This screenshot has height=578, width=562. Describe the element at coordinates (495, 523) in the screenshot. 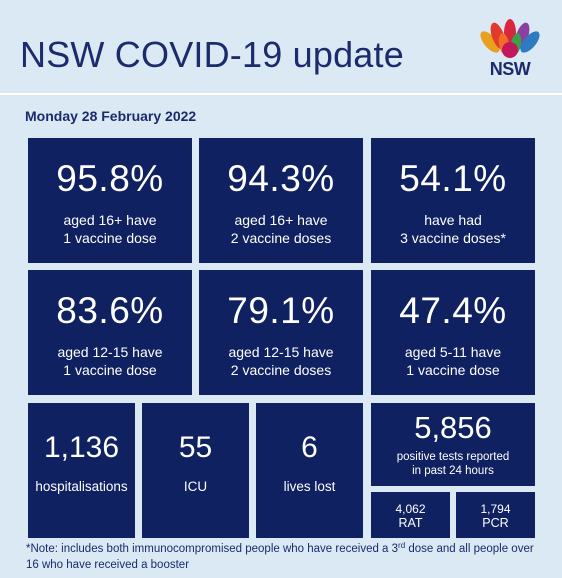

I see `pcr-label: PCR` at that location.